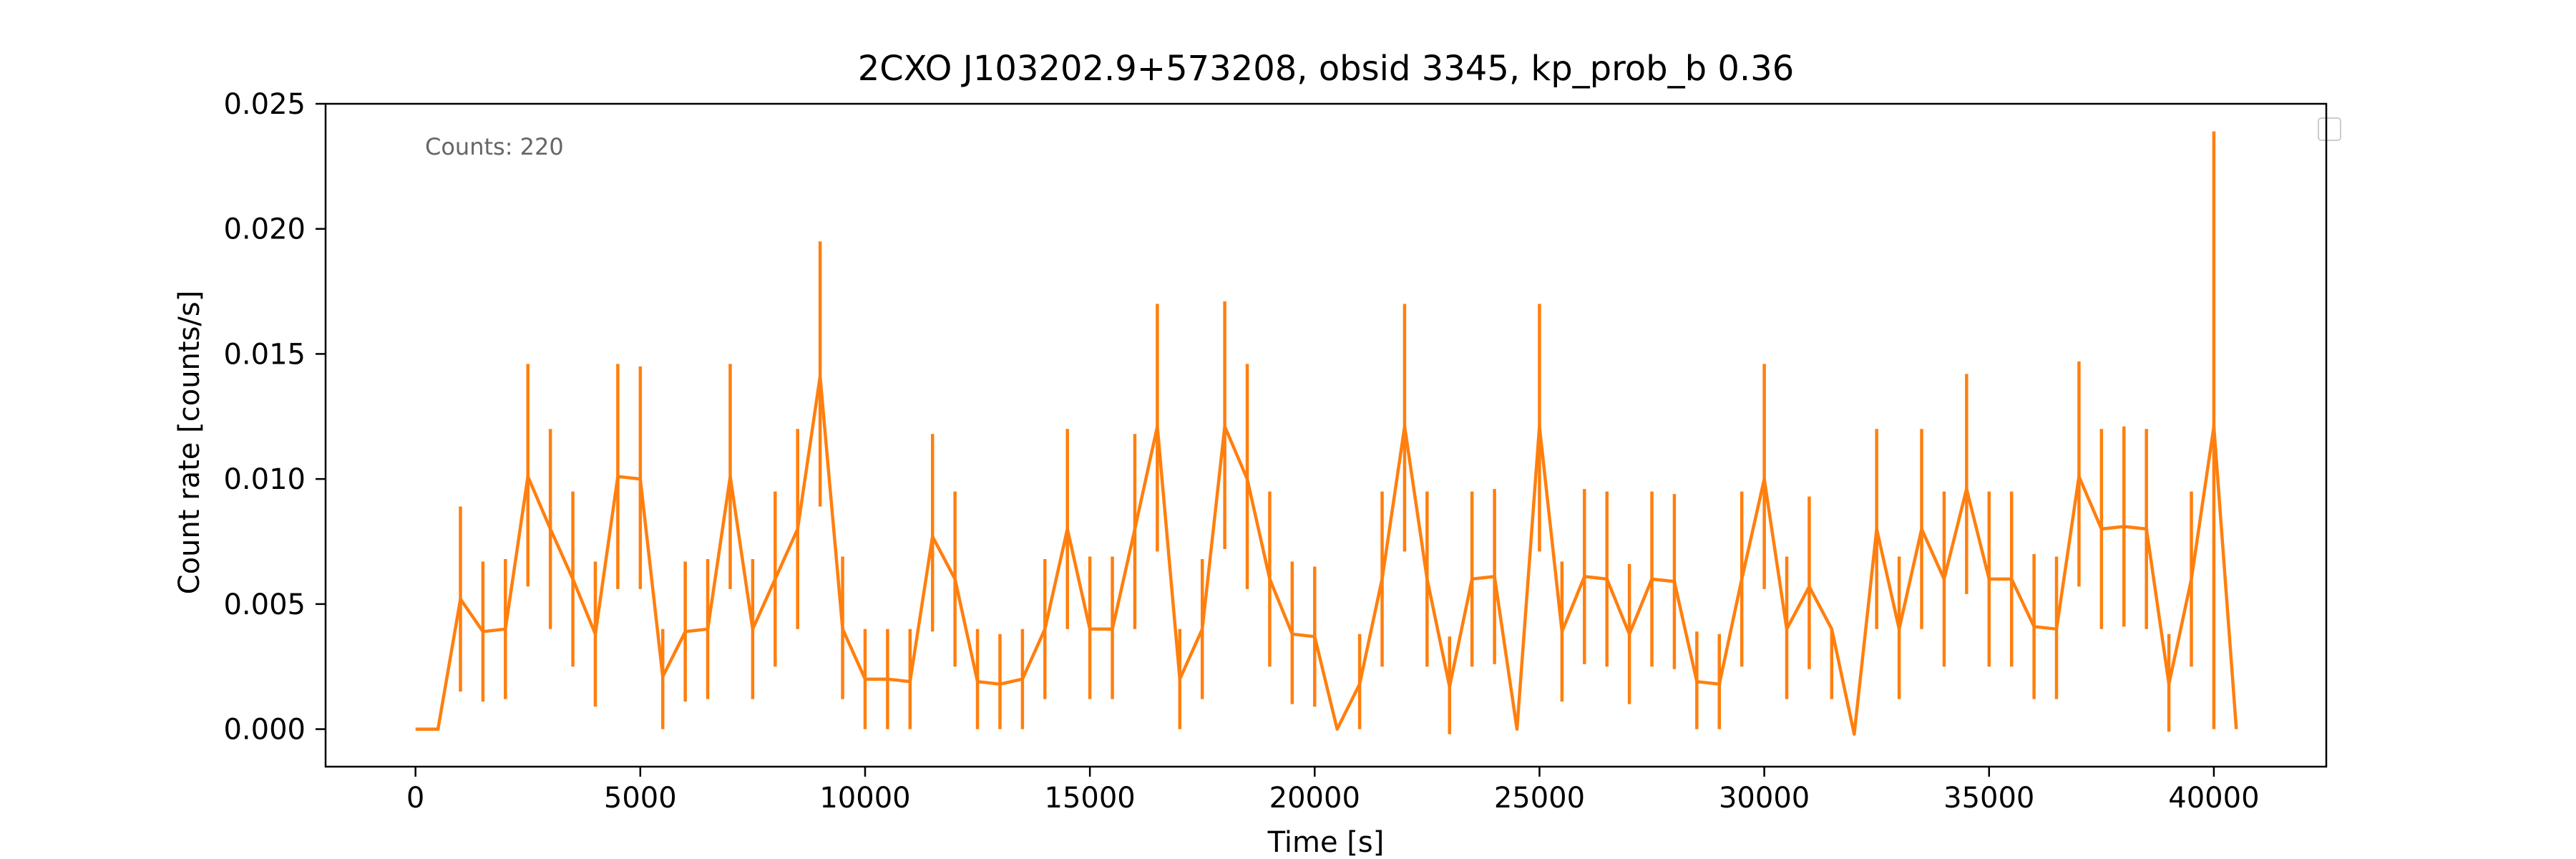 This screenshot has height=859, width=2576. I want to click on x-axis-label: Time [s], so click(1326, 842).